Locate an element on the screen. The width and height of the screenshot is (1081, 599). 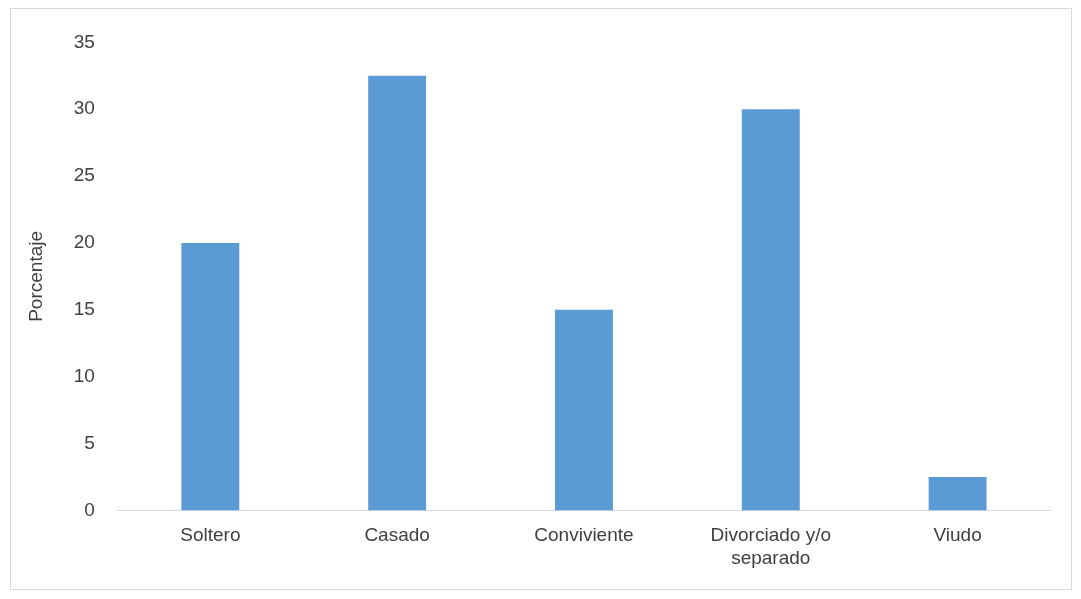
x-tick-label: Conviviente is located at coordinates (583, 535).